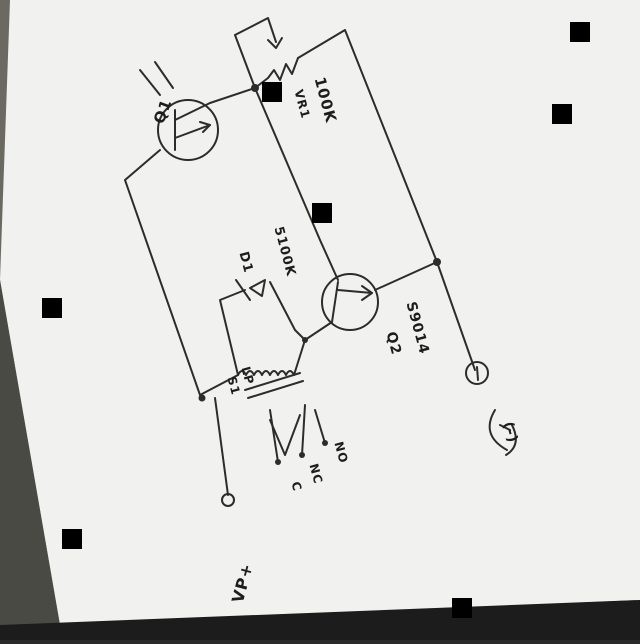  Describe the element at coordinates (219, 385) in the screenshot. I see `left-rail-bottom` at that location.